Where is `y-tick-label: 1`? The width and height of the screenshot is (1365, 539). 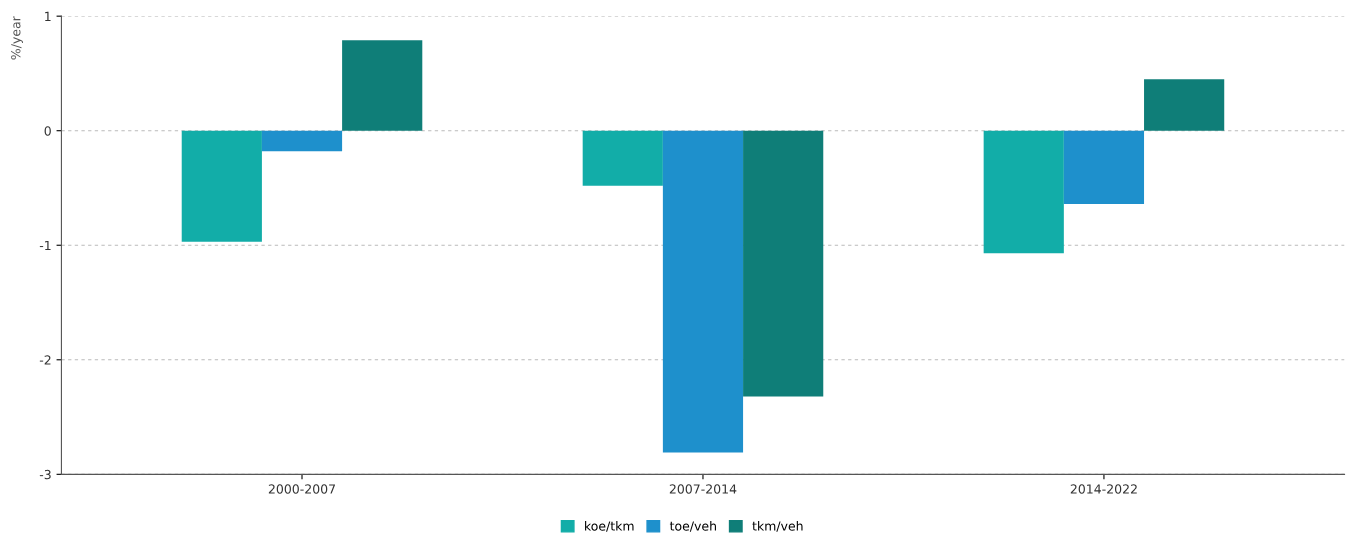 y-tick-label: 1 is located at coordinates (48, 16).